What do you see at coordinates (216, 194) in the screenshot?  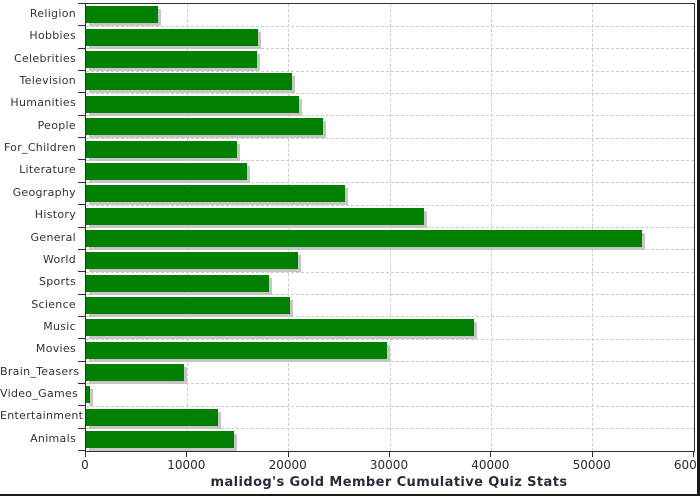 I see `bar-geography` at bounding box center [216, 194].